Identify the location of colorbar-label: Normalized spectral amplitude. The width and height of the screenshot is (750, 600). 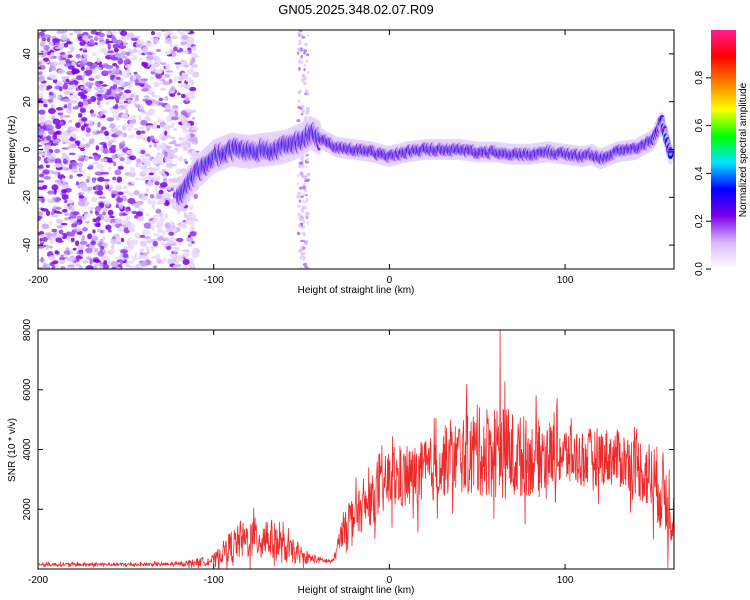
(743, 149).